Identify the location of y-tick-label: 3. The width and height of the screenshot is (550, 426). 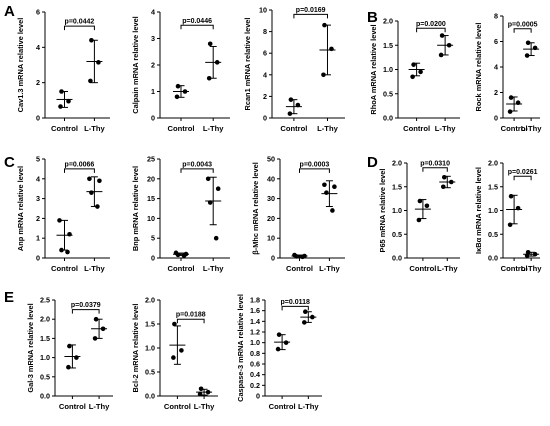
(38, 198).